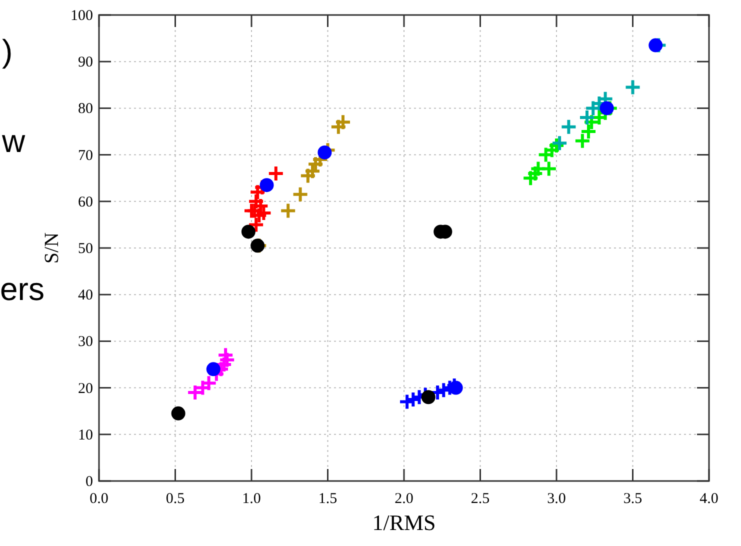 The width and height of the screenshot is (741, 546). Describe the element at coordinates (85, 202) in the screenshot. I see `y-tick-label: 60` at that location.